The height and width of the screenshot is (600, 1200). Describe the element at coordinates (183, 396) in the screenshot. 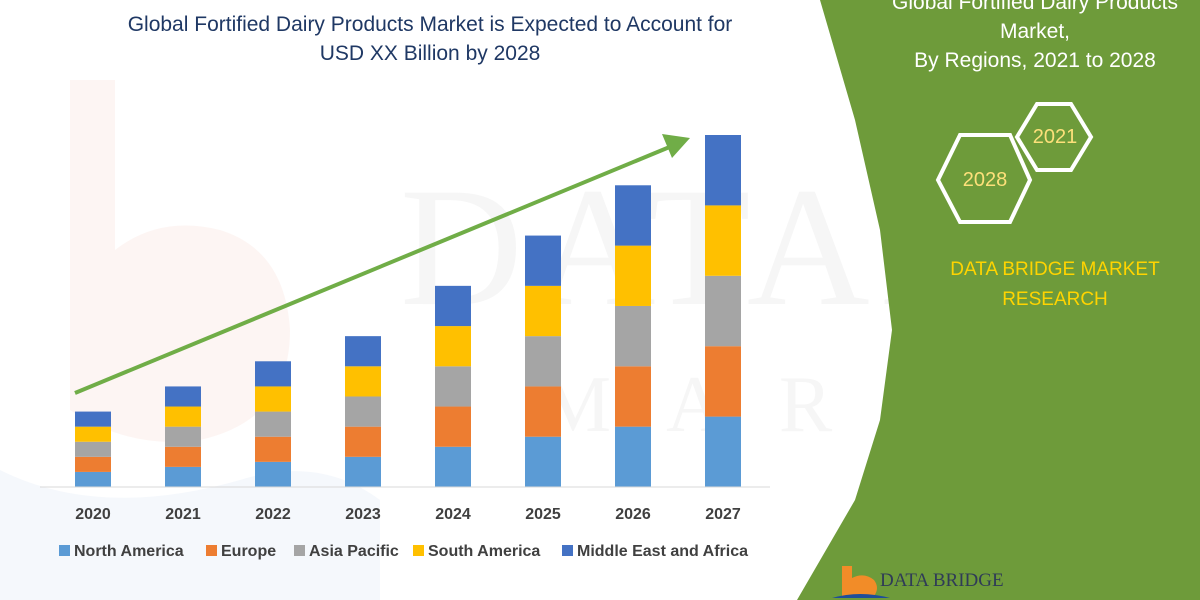

I see `bar-segment-2021-middle-east-and-africa` at that location.